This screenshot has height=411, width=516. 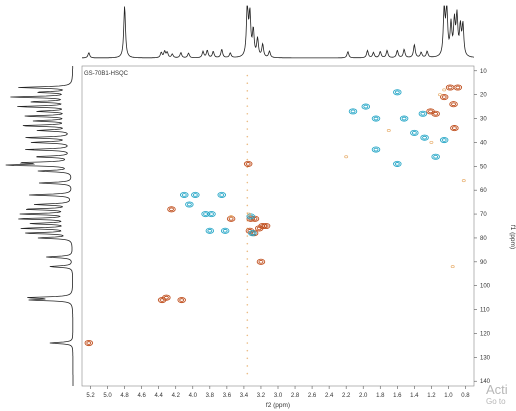 What do you see at coordinates (414, 396) in the screenshot?
I see `x-tick-label: 1.4` at bounding box center [414, 396].